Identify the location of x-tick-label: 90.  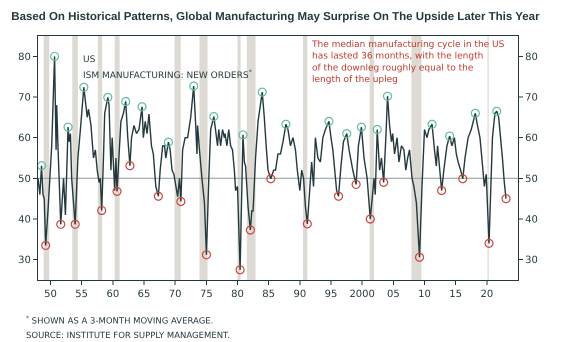
(299, 294).